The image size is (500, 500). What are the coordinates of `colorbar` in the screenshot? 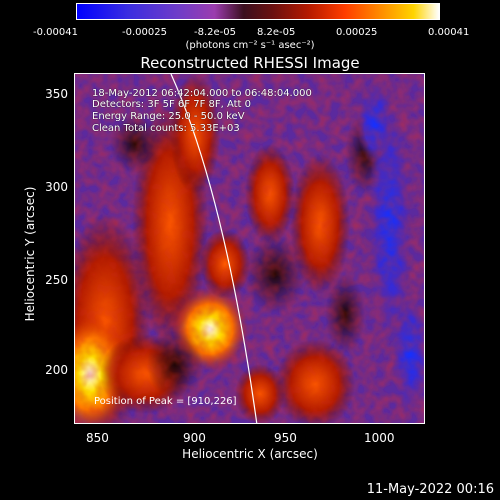 It's located at (258, 11).